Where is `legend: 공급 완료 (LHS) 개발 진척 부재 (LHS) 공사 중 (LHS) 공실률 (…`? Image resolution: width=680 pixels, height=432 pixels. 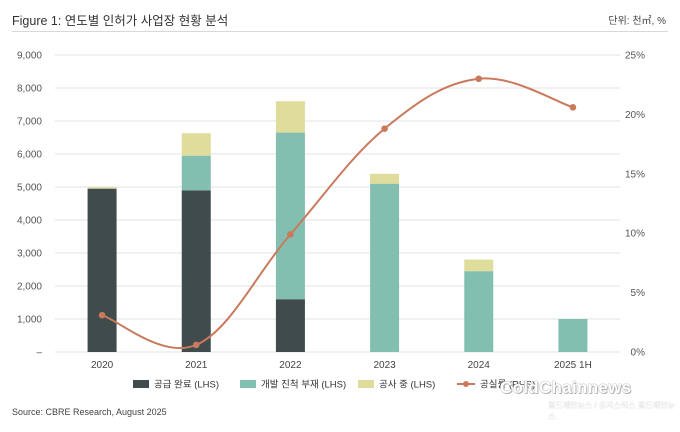 legend: 공급 완료 (LHS) 개발 진척 부재 (LHS) 공사 중 (LHS) 공실률 (… is located at coordinates (334, 385).